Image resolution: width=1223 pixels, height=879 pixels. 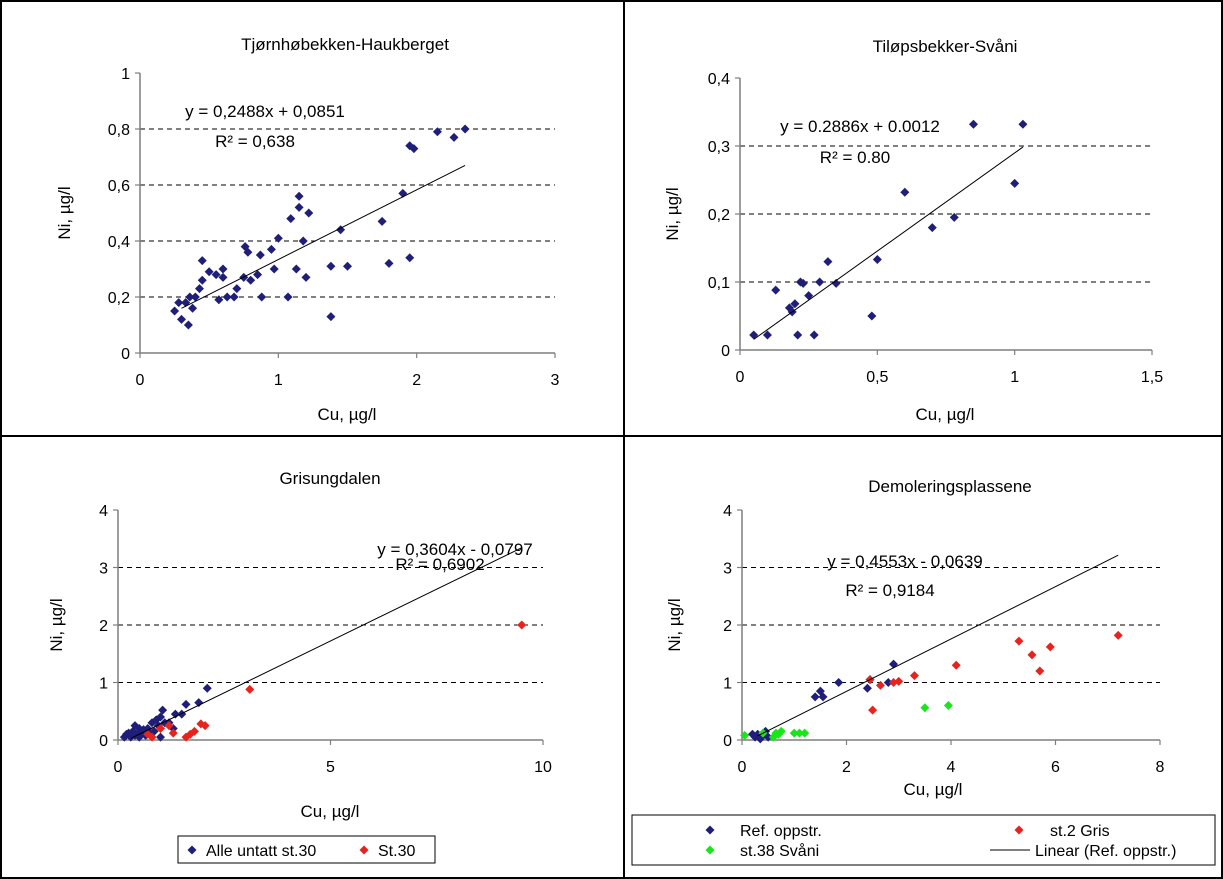 I want to click on trendline, so click(x=323, y=237).